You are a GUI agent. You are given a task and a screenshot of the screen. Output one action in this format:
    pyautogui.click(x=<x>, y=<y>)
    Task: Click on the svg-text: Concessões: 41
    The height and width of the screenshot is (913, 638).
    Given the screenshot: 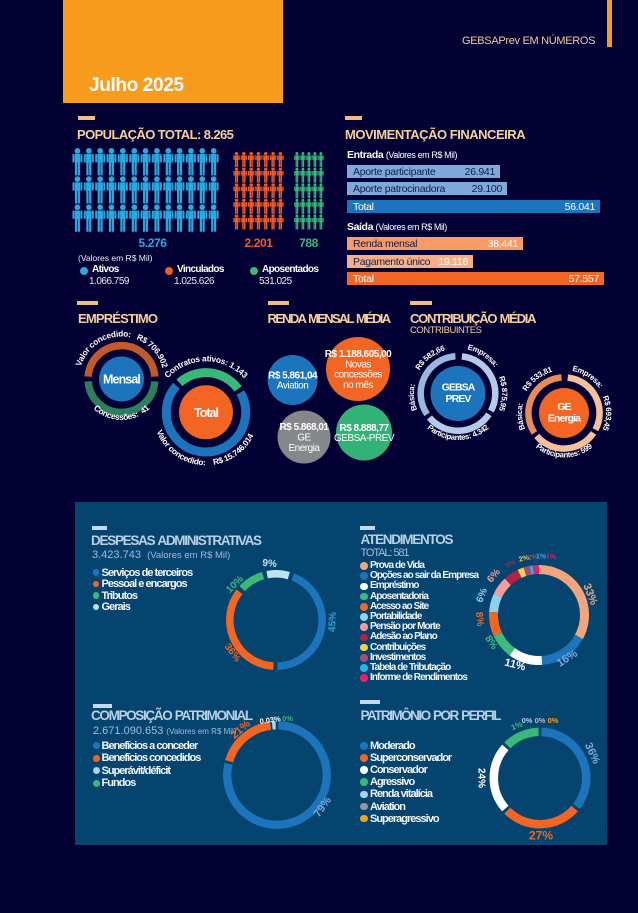 What is the action you would take?
    pyautogui.click(x=121, y=412)
    